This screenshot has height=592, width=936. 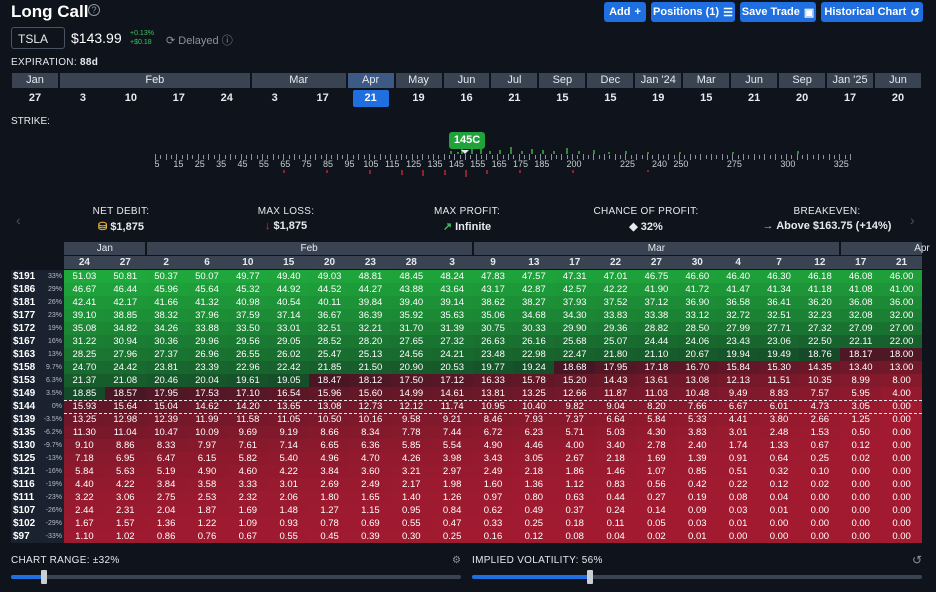 What do you see at coordinates (820, 367) in the screenshot?
I see `pl-cell: 14.35` at bounding box center [820, 367].